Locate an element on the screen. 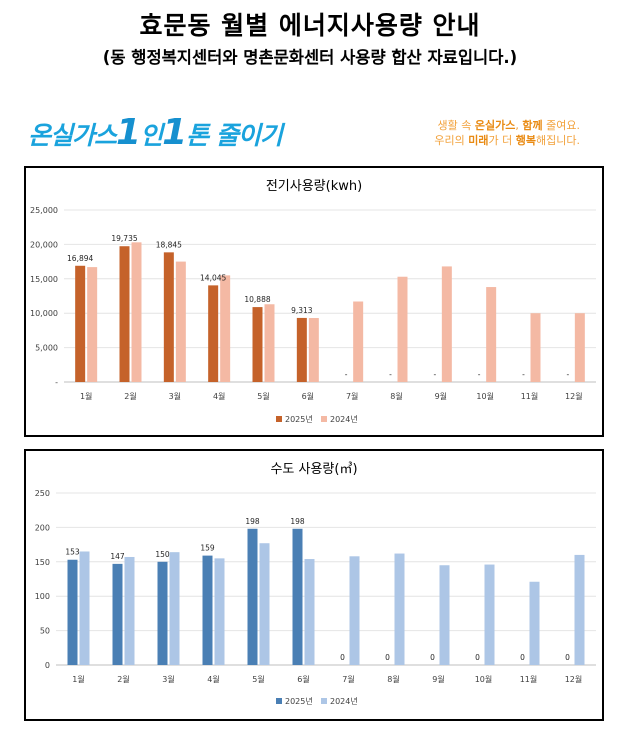 This screenshot has height=732, width=620. data-label-2025: 10,888 is located at coordinates (257, 299).